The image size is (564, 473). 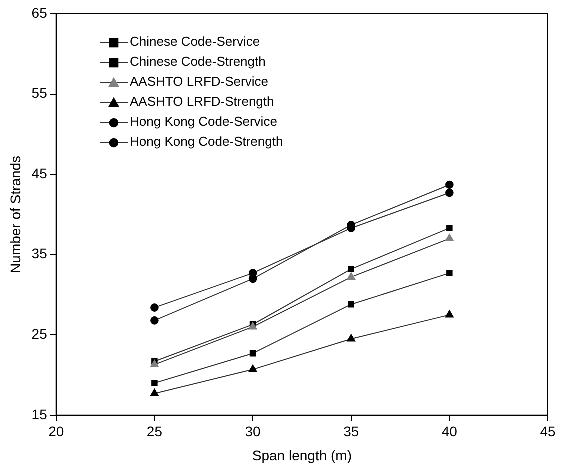 I want to click on legend-label: Chinese Code-Service, so click(x=195, y=41).